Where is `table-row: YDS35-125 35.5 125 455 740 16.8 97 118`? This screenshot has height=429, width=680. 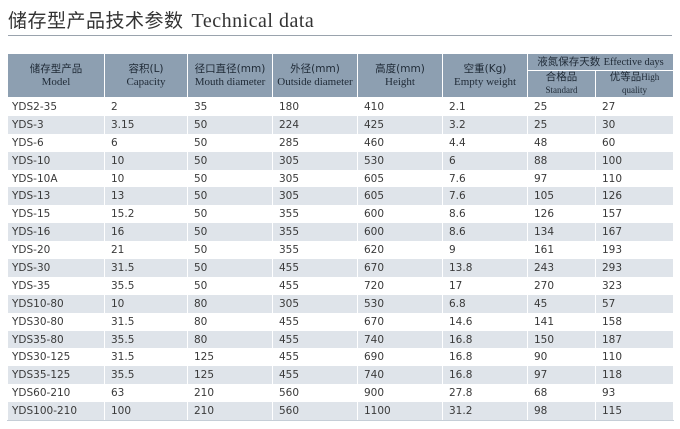
table-row: YDS35-125 35.5 125 455 740 16.8 97 118 is located at coordinates (340, 375).